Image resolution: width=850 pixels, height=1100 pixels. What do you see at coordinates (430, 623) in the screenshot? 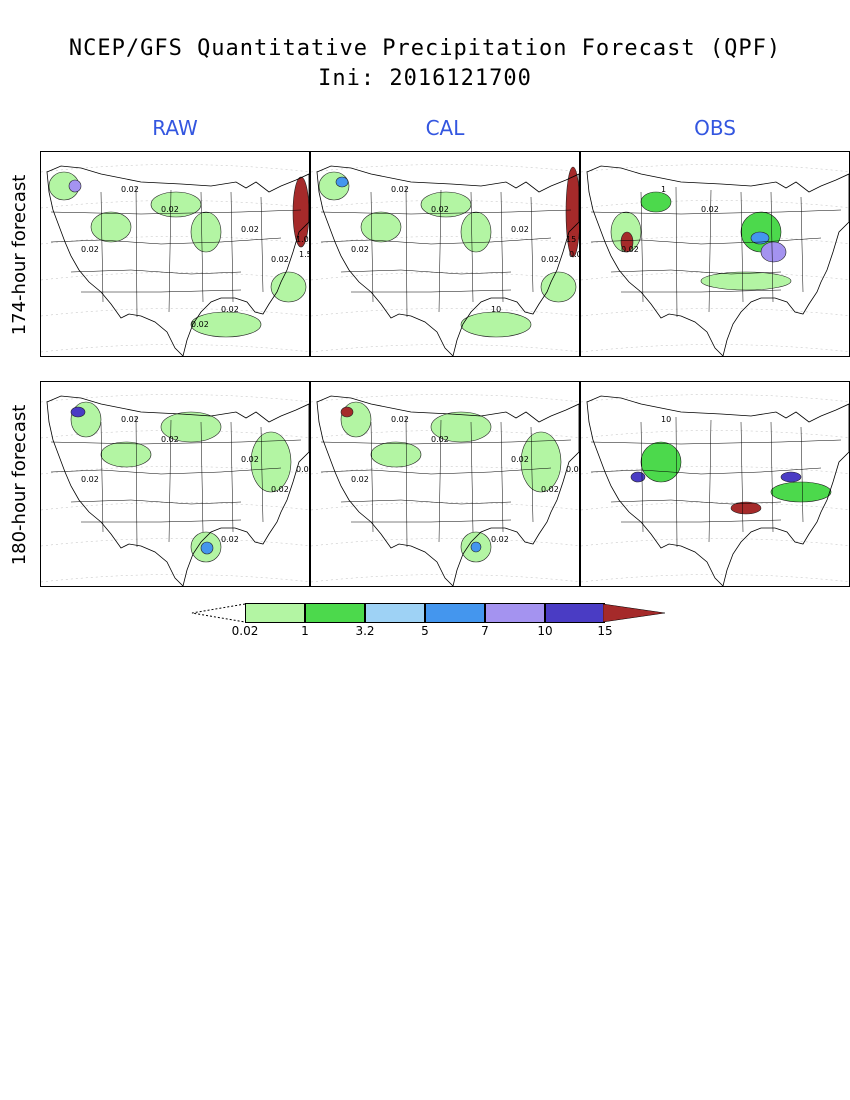
I see `color-legend: 0.02 1 3.2 5 7 10 15` at bounding box center [430, 623].